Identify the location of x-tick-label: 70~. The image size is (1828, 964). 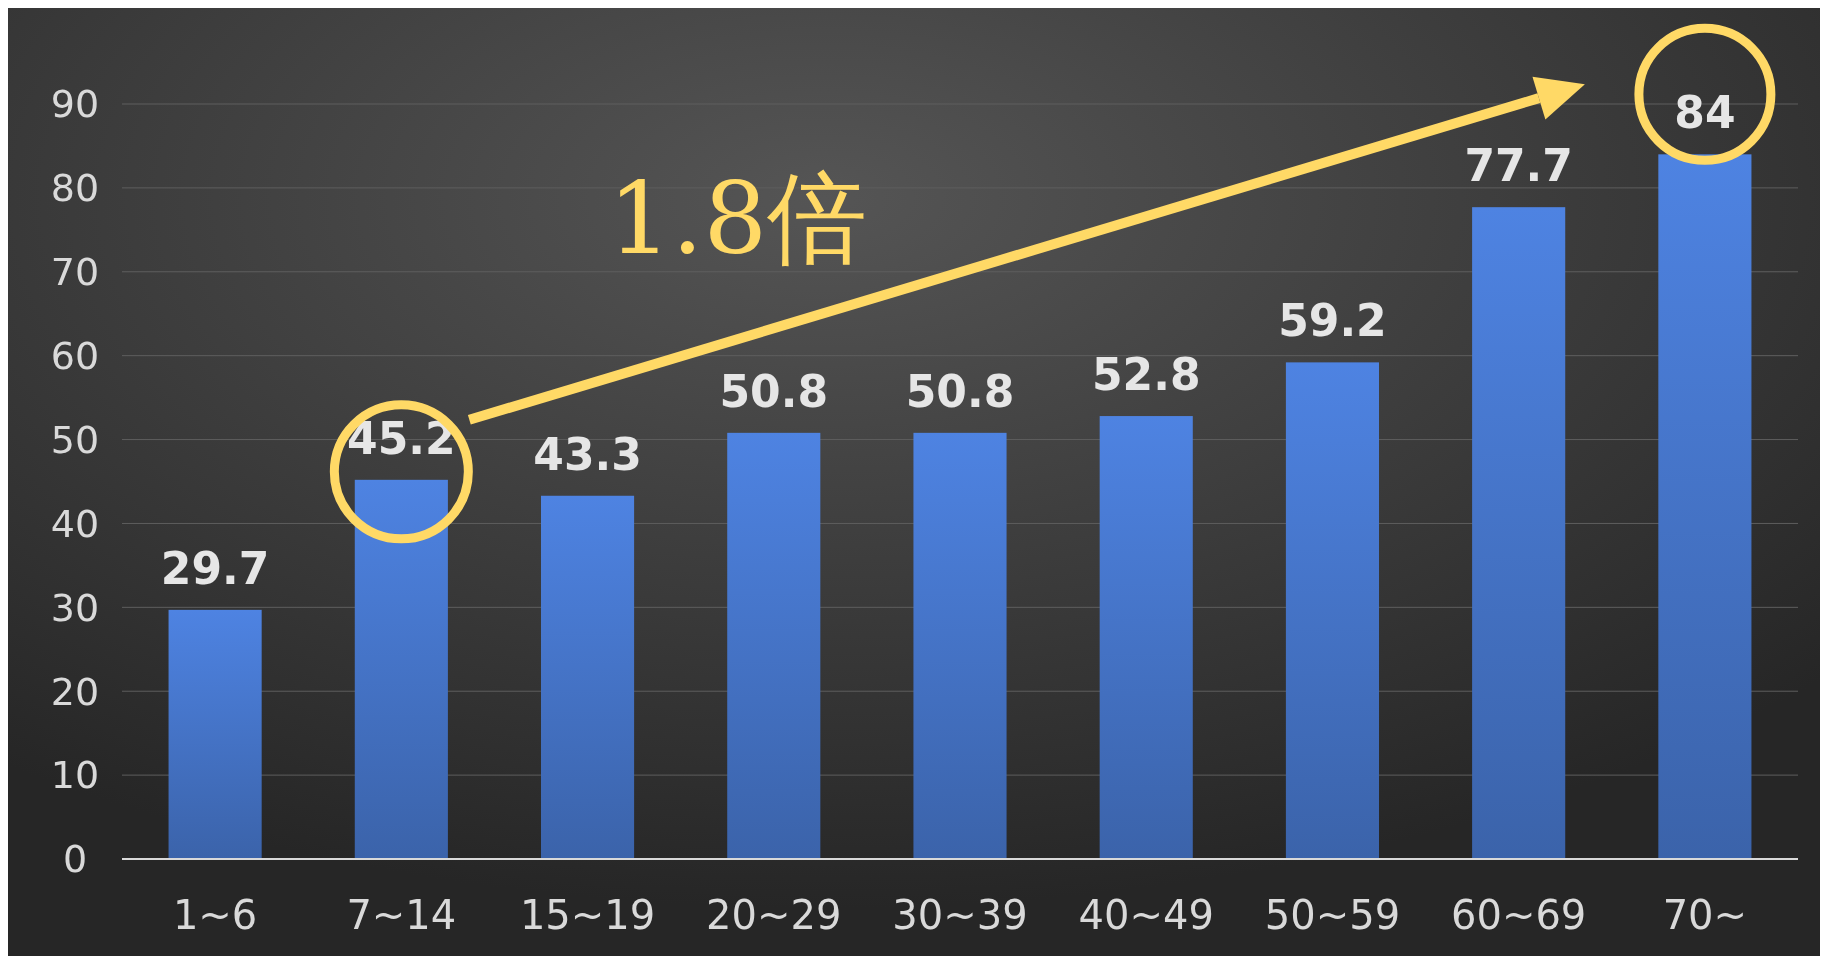
(1705, 915).